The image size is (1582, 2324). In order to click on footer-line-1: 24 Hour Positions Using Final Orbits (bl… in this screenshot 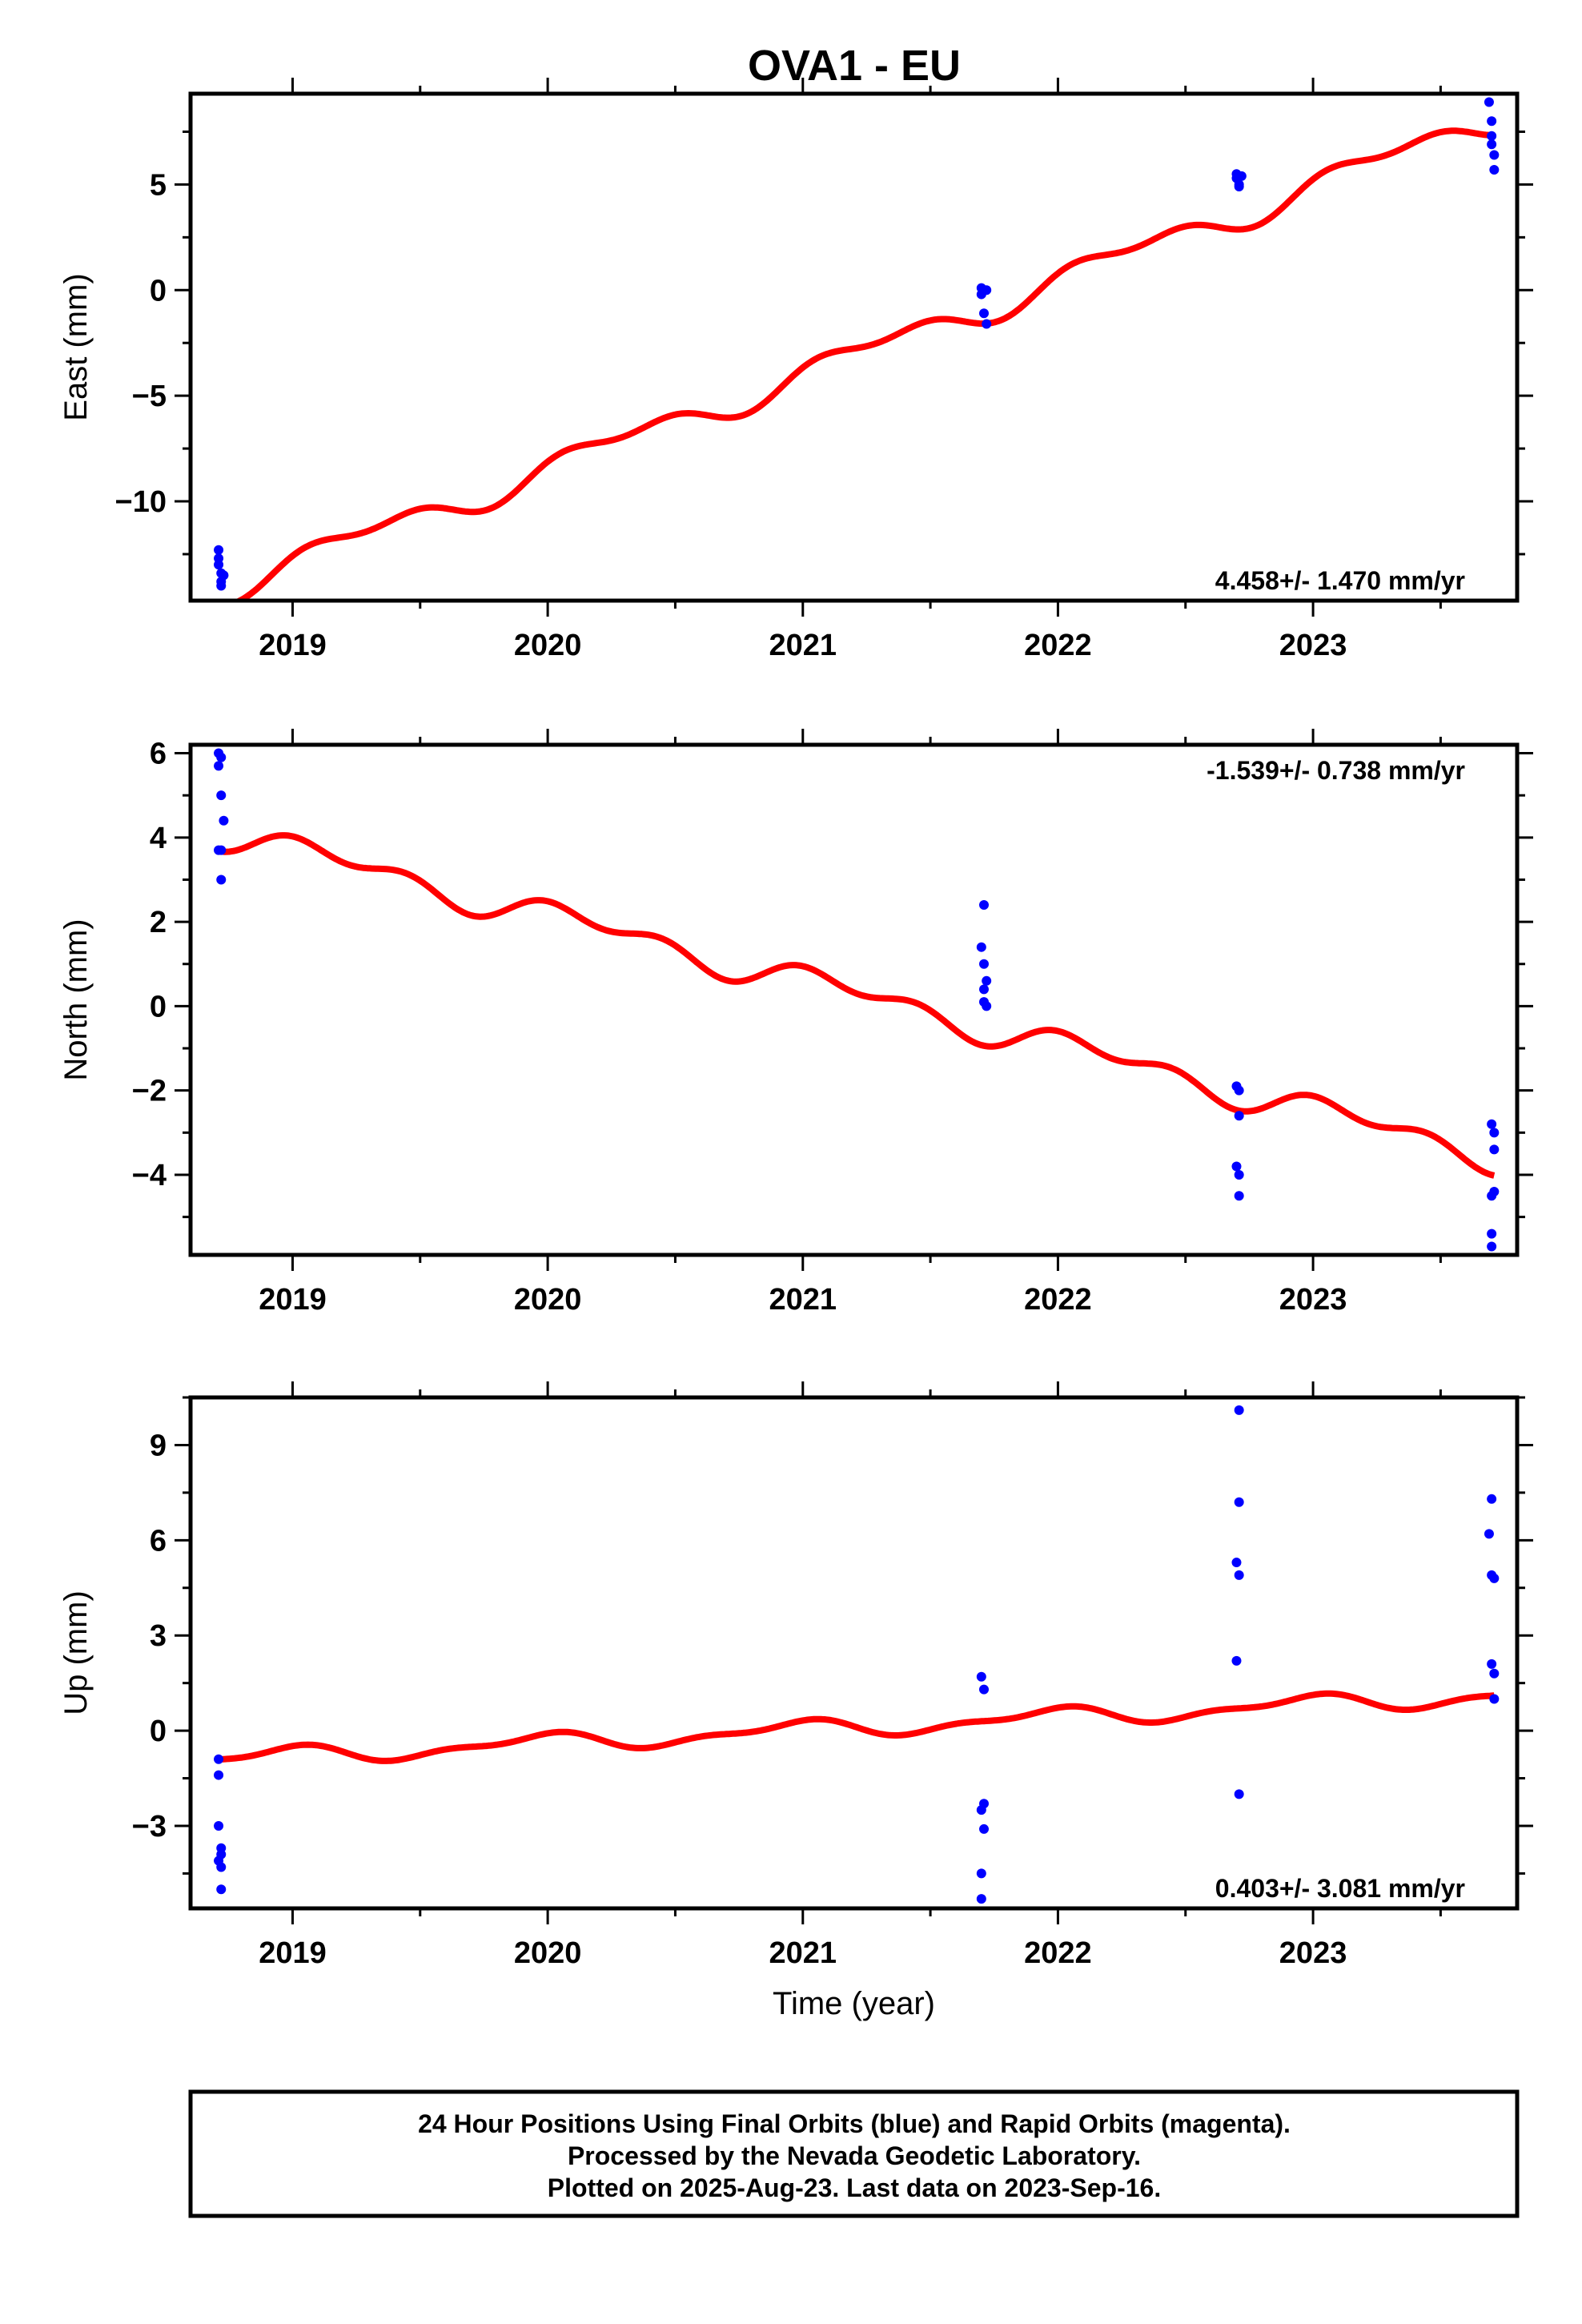, I will do `click(854, 2123)`.